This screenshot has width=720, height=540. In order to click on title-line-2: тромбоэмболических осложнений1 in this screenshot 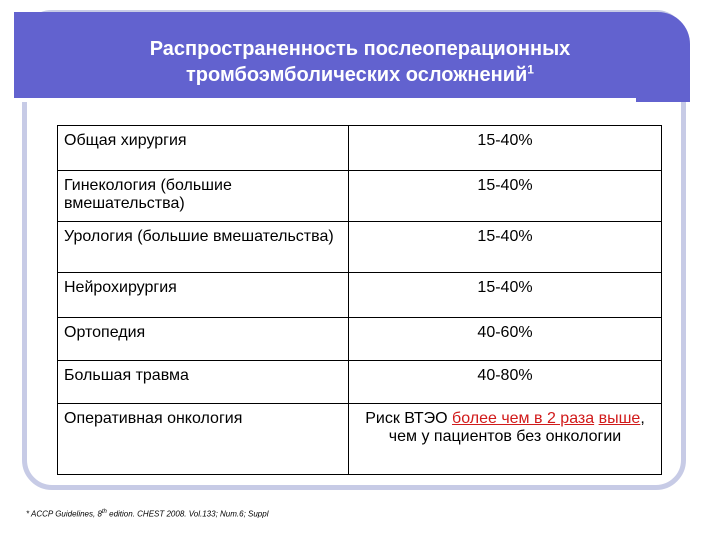, I will do `click(360, 75)`.